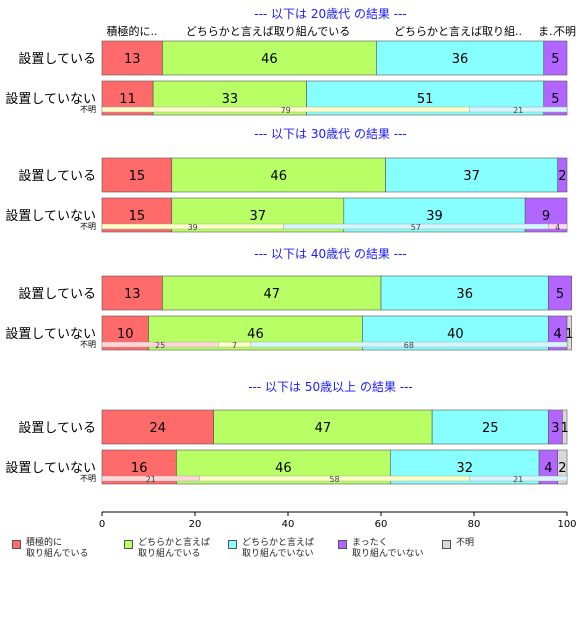 The width and height of the screenshot is (580, 636). I want to click on bar-value-label: 51, so click(425, 99).